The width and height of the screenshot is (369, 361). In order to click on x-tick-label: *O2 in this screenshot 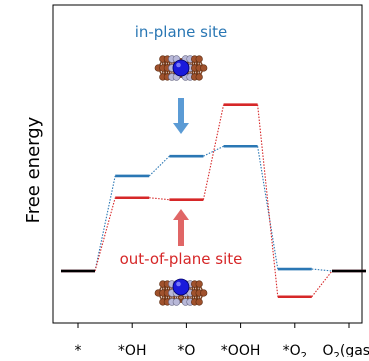, I will do `click(295, 350)`.